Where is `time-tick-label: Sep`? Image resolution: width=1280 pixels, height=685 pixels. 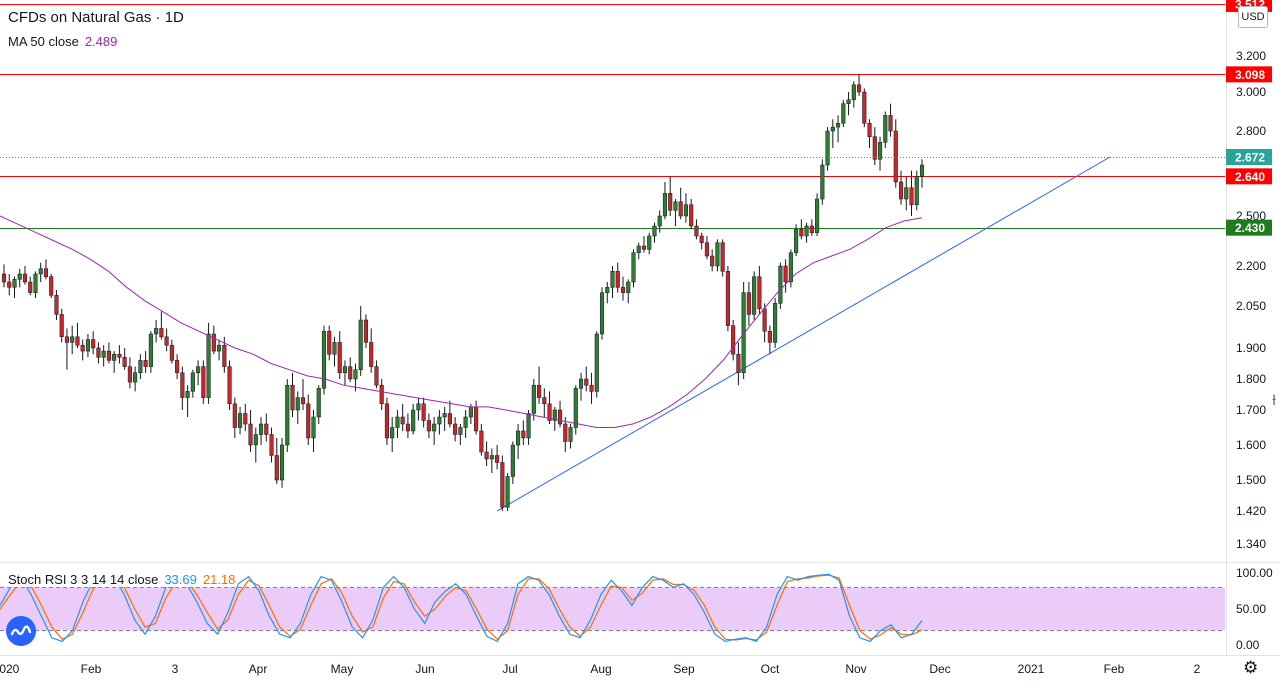
time-tick-label: Sep is located at coordinates (684, 669).